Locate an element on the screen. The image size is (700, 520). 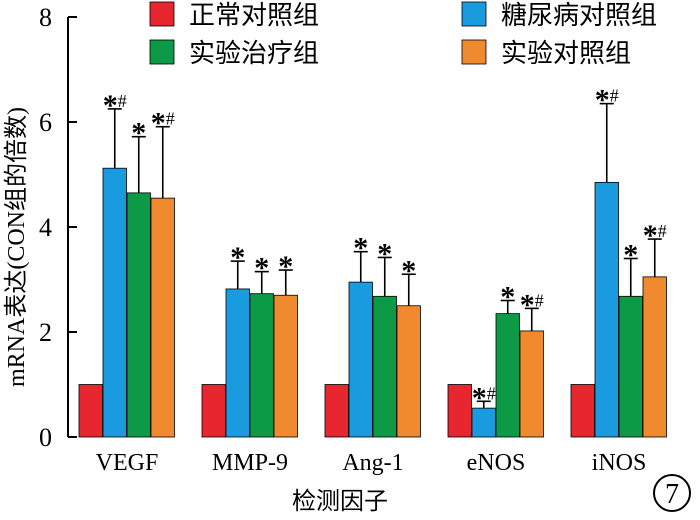
y-axis-label: mRNA表达(CON组的倍数) is located at coordinates (16, 247).